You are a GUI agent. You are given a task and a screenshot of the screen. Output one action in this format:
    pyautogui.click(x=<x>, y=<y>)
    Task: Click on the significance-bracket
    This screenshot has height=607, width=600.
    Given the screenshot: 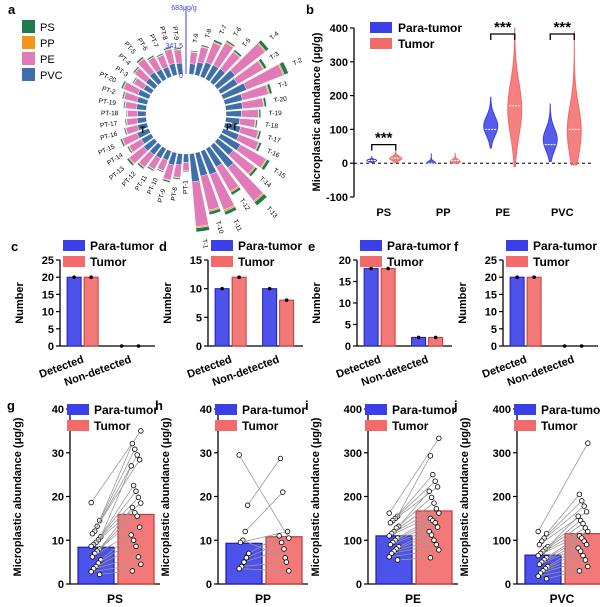 What is the action you would take?
    pyautogui.click(x=384, y=147)
    